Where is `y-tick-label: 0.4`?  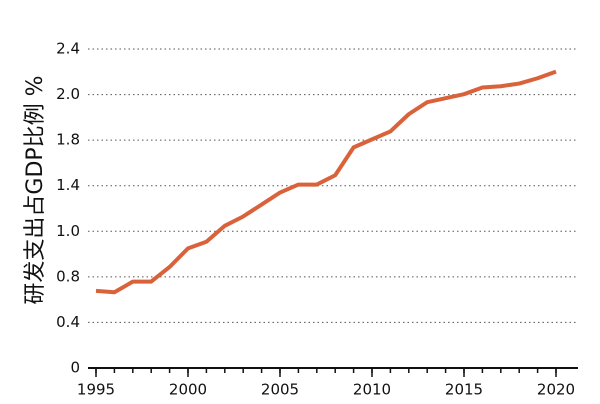
y-tick-label: 0.4 is located at coordinates (68, 322).